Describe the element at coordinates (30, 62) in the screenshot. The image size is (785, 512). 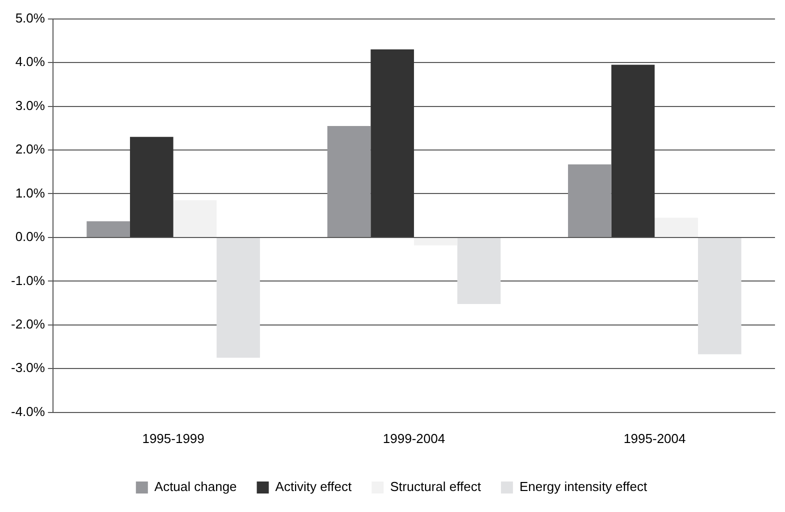
I see `y-tick-label: 4.0%` at that location.